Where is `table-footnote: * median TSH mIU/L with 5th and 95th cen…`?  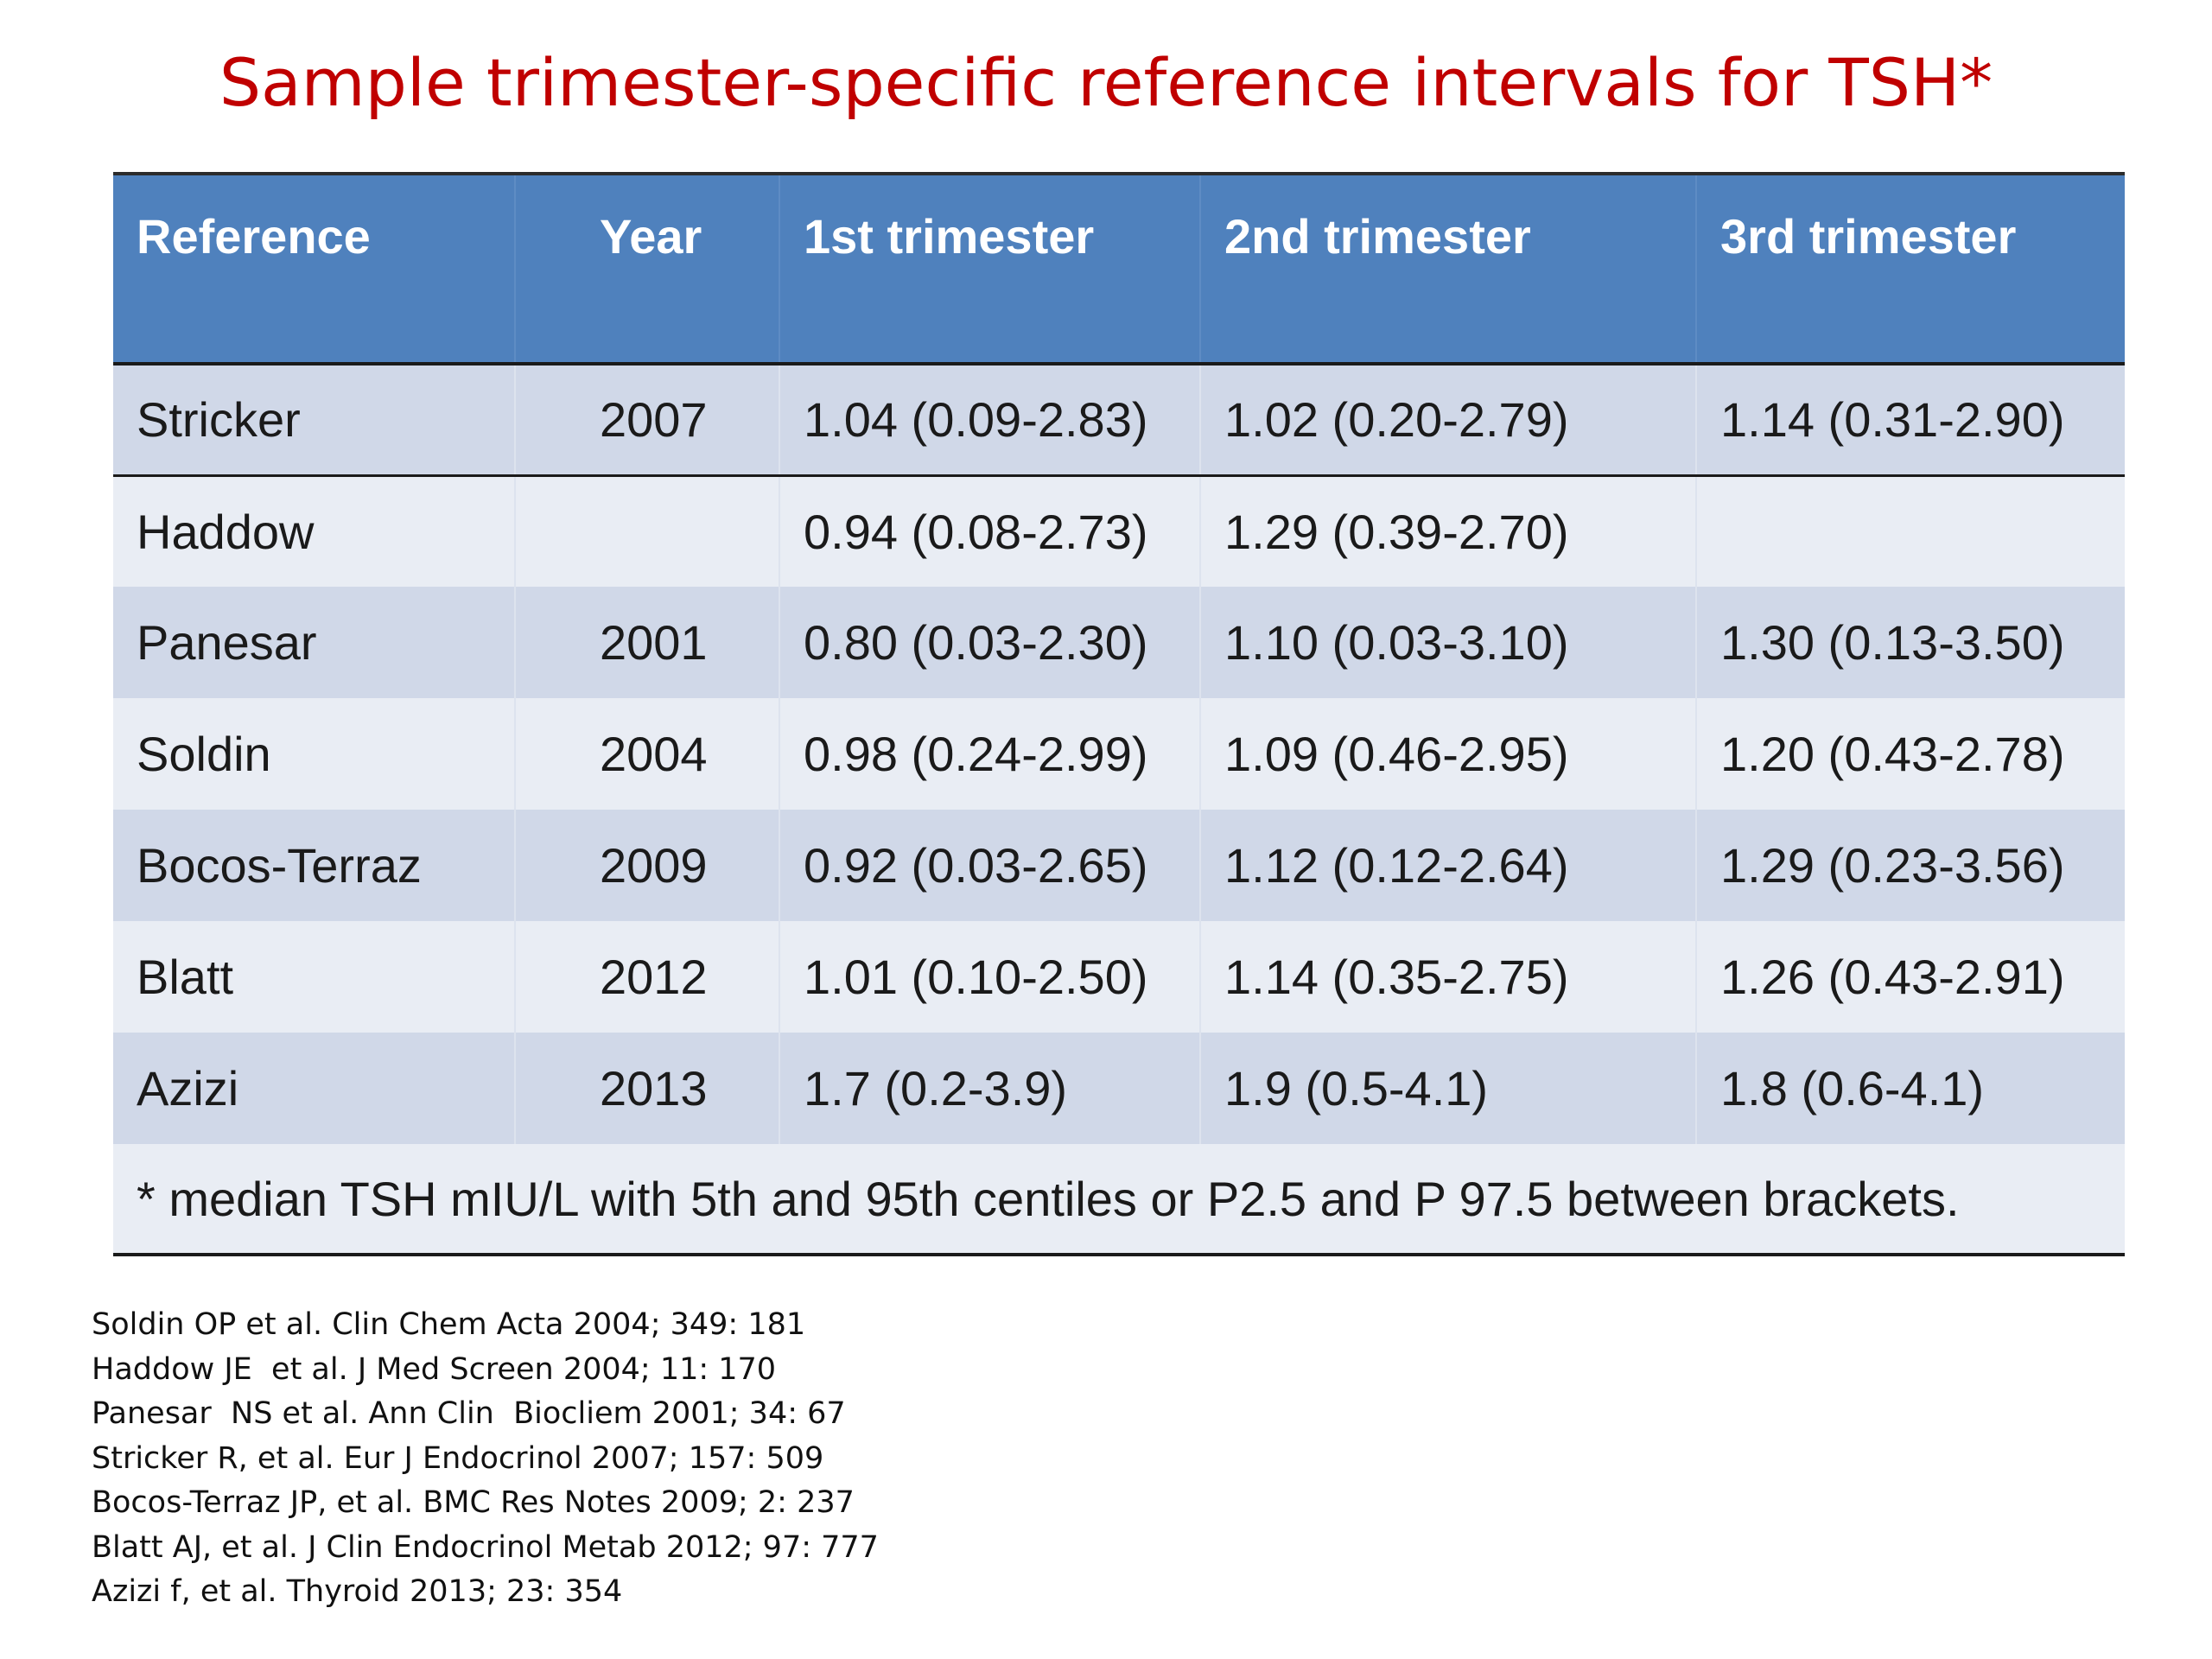 table-footnote: * median TSH mIU/L with 5th and 95th cen… is located at coordinates (1119, 1200).